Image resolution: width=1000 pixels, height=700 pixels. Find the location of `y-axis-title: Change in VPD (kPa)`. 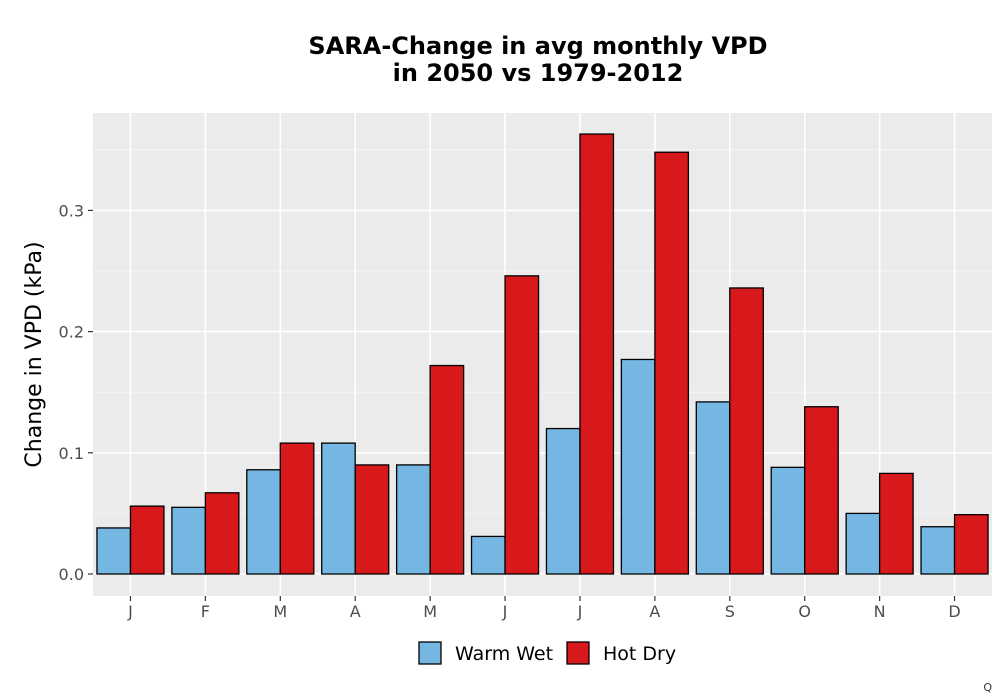

y-axis-title: Change in VPD (kPa) is located at coordinates (34, 354).